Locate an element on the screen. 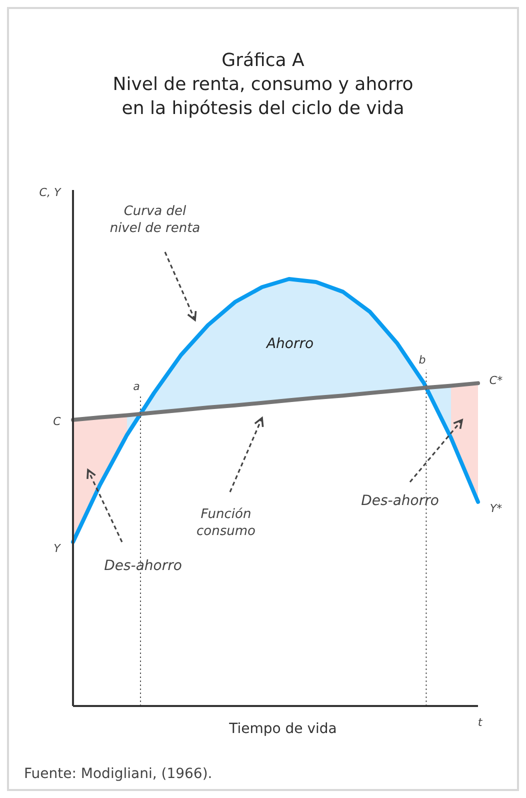  text: C* is located at coordinates (496, 380).